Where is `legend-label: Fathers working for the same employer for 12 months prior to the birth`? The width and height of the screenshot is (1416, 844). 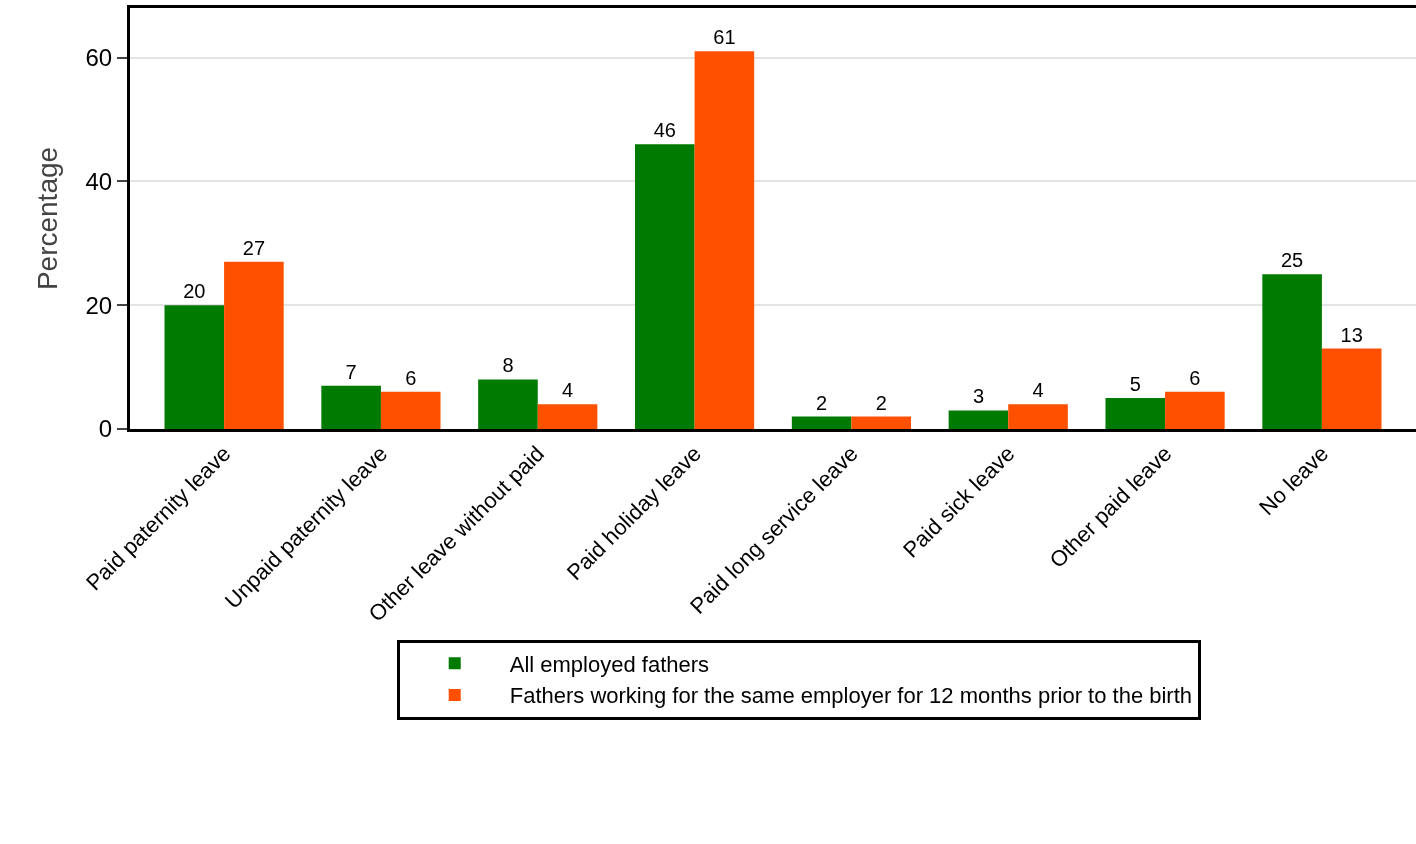
legend-label: Fathers working for the same employer for 12 months prior to the birth is located at coordinates (851, 696).